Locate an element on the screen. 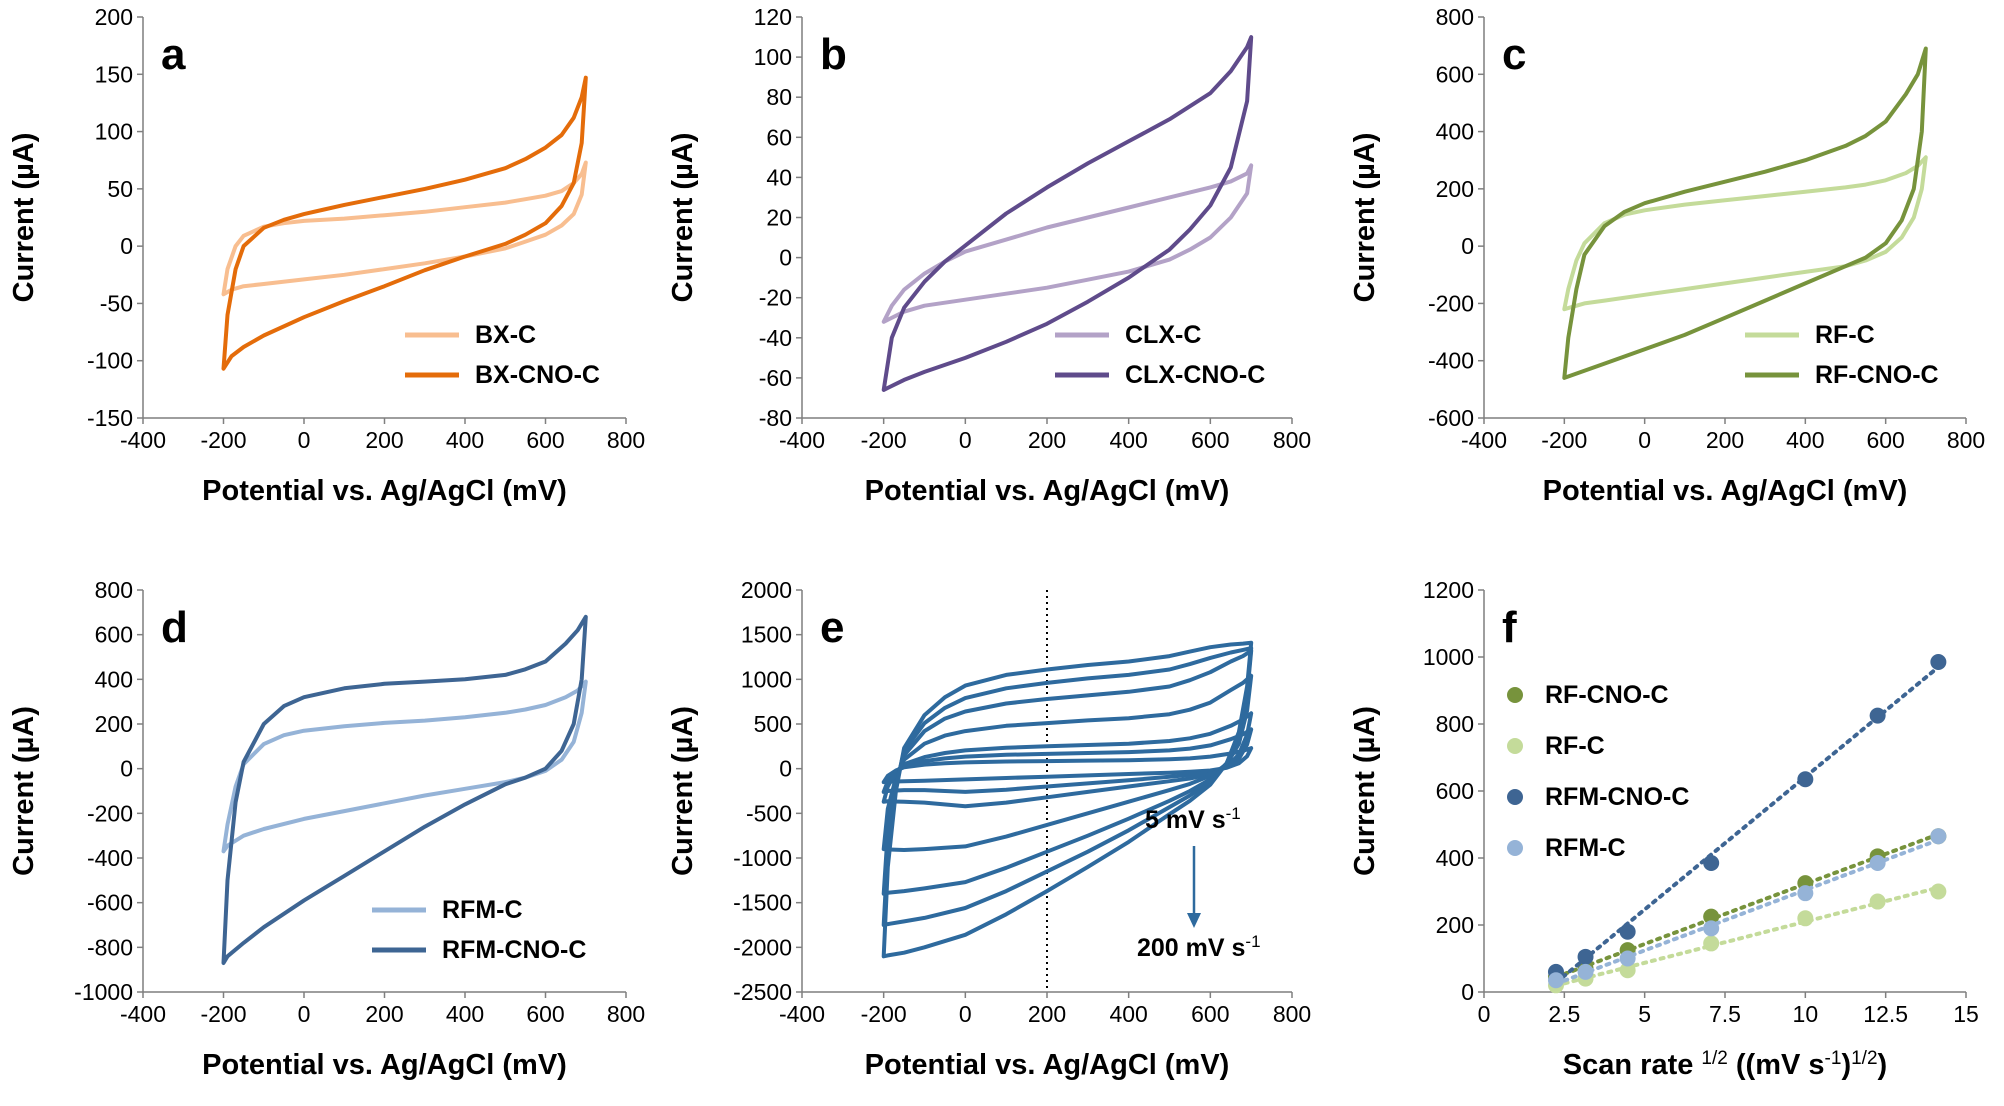 Image resolution: width=2004 pixels, height=1106 pixels. legend: RFM-C RFM-CNO-C is located at coordinates (479, 930).